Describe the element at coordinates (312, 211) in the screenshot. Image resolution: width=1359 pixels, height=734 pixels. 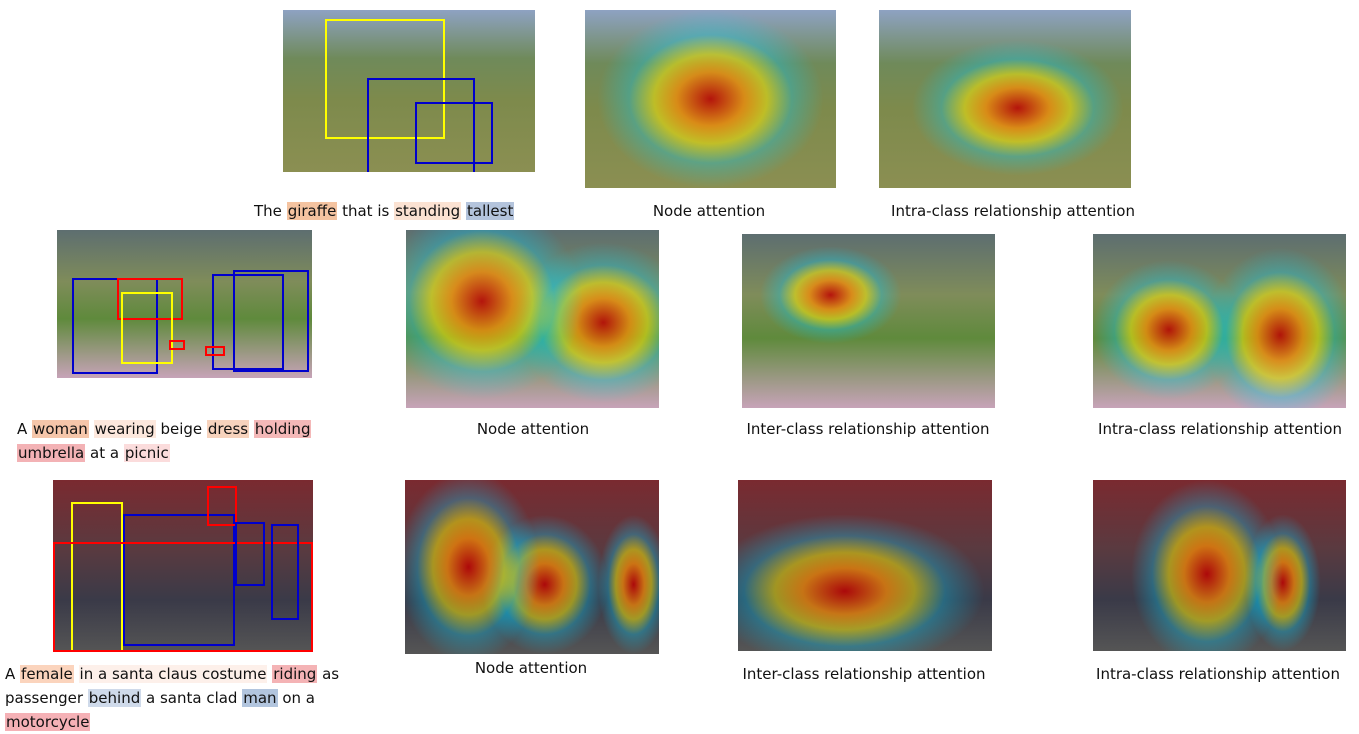
I see `caption-word: giraffe` at that location.